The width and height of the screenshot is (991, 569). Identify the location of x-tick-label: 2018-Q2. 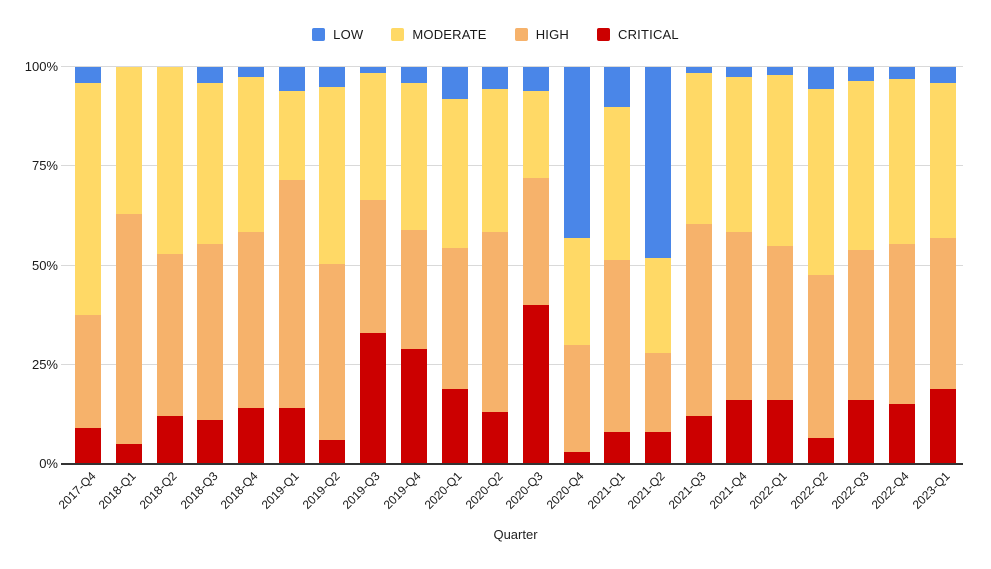
(158, 490).